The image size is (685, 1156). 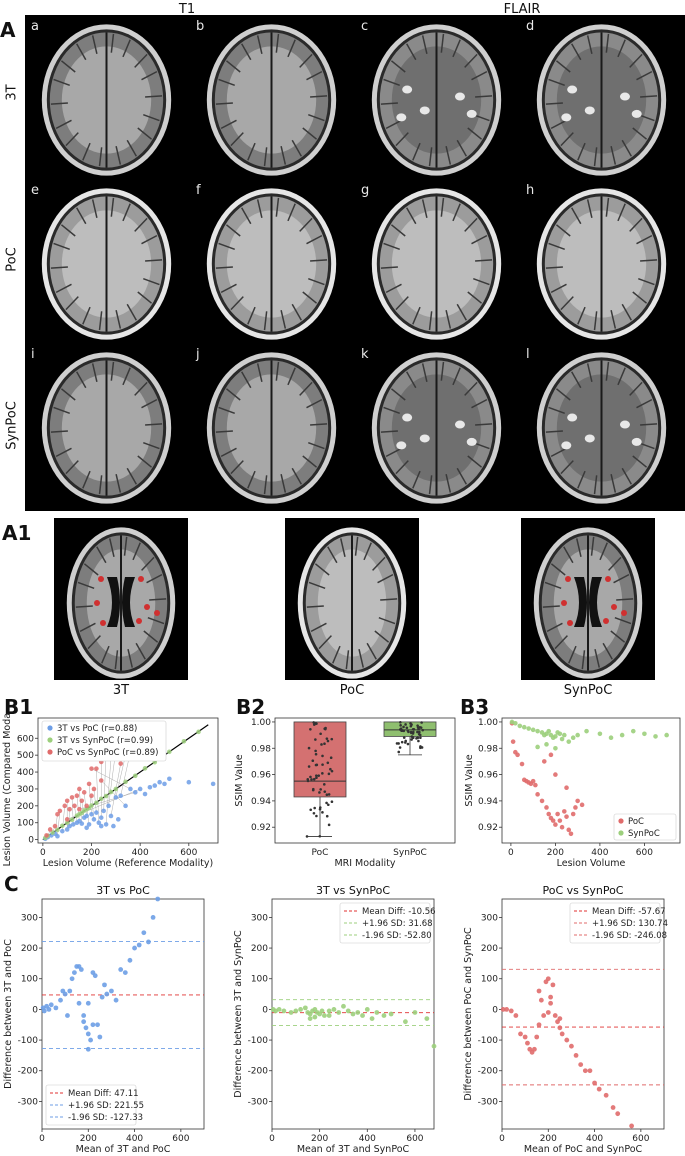 I want to click on y-tick-label: -100, so click(x=488, y=1041).